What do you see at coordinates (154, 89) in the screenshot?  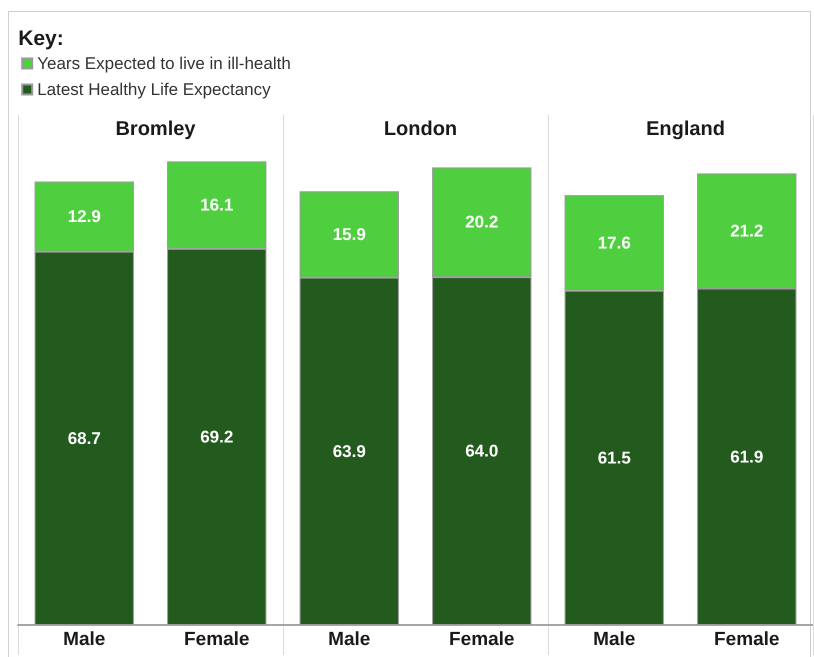 I see `legend-label: Latest Healthy Life Expectancy` at bounding box center [154, 89].